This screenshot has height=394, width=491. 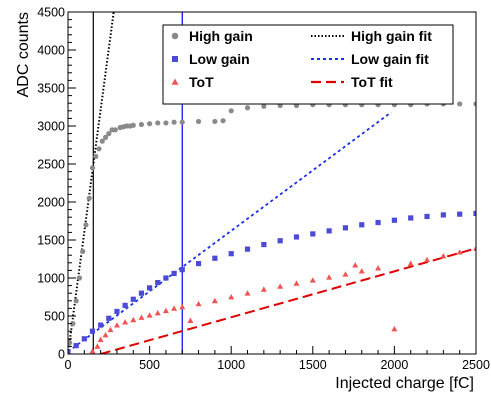 I want to click on legend-label-tot-fit: ToT fit, so click(x=372, y=82).